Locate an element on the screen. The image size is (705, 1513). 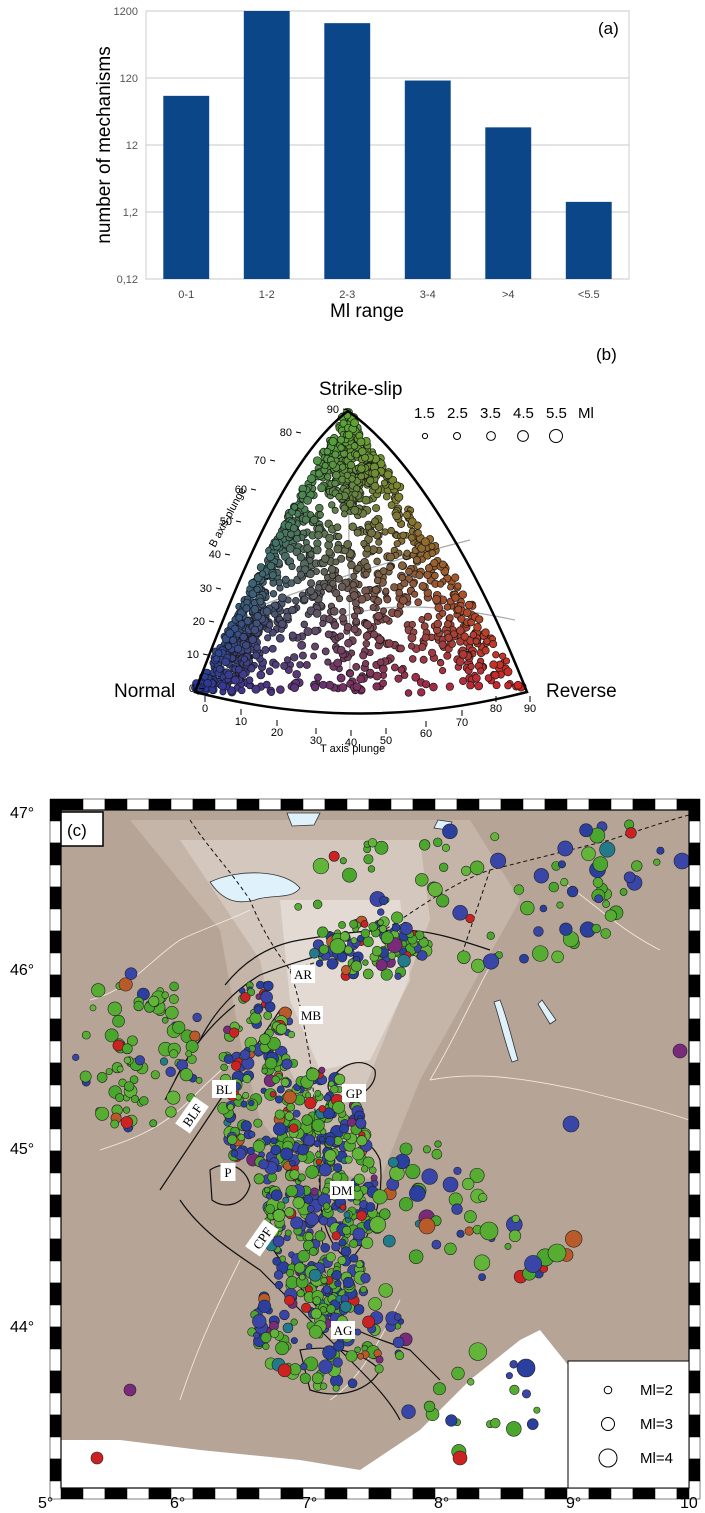
x-tick-label: 1-2 is located at coordinates (267, 295).